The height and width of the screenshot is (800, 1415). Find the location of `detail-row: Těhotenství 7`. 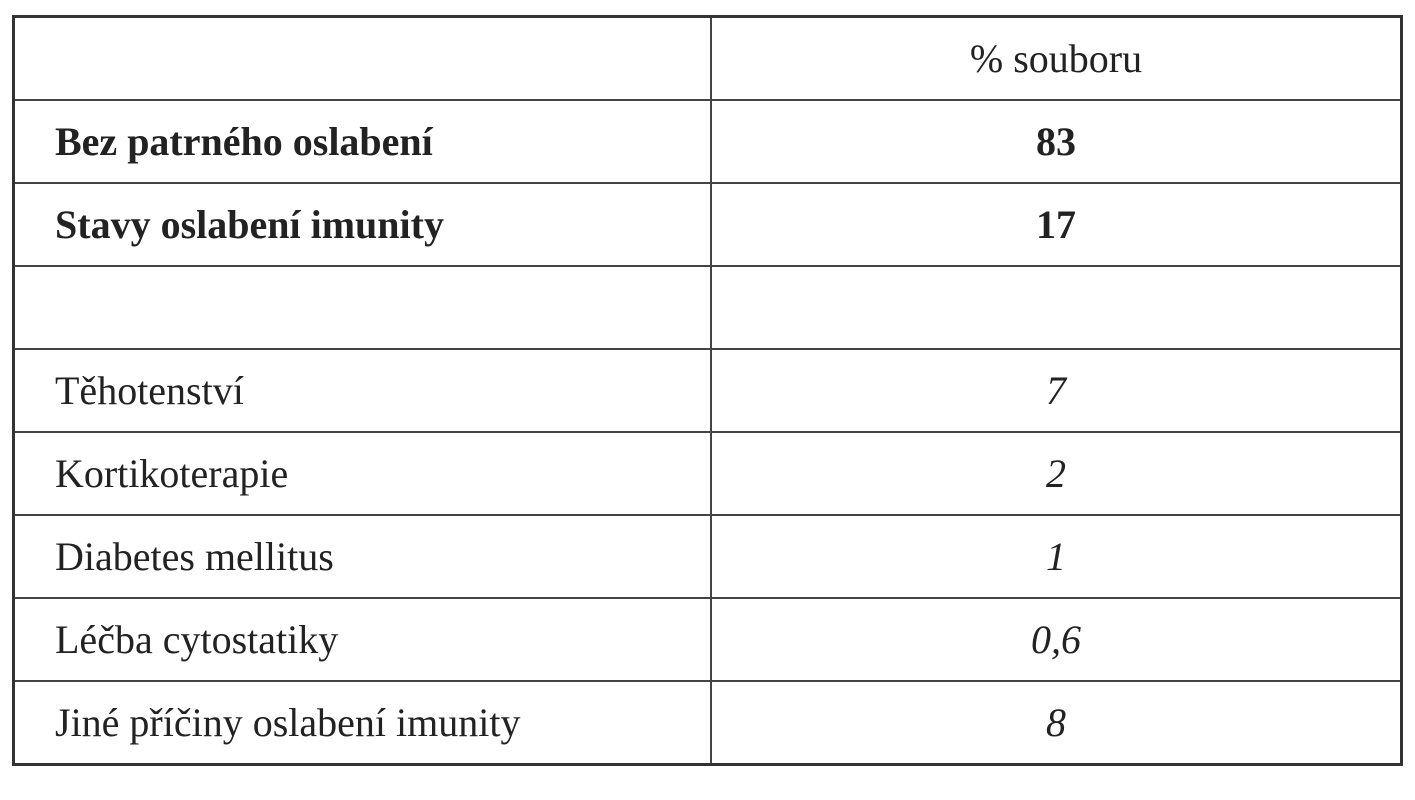

detail-row: Těhotenství 7 is located at coordinates (707, 390).